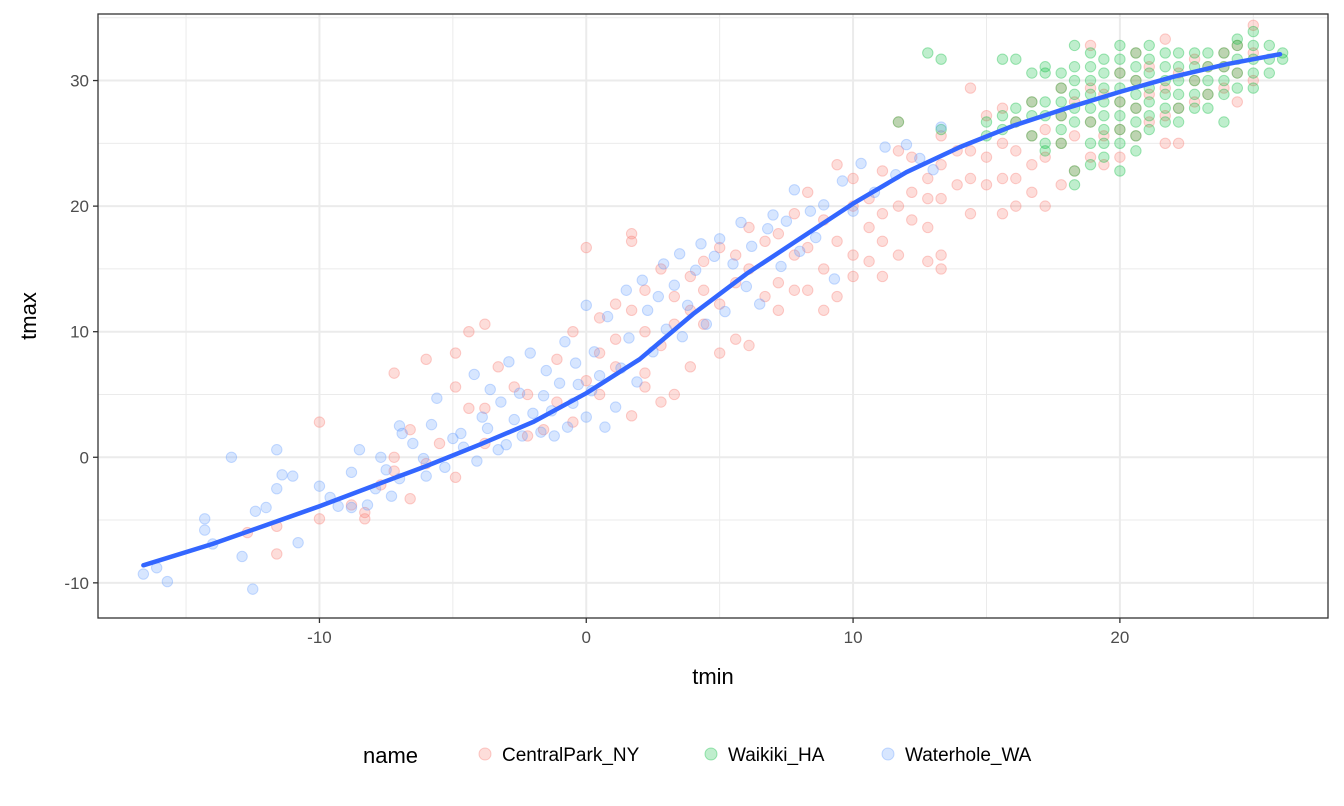 This screenshot has height=806, width=1344. I want to click on legend-label-waterhole: Waterhole_WA, so click(968, 755).